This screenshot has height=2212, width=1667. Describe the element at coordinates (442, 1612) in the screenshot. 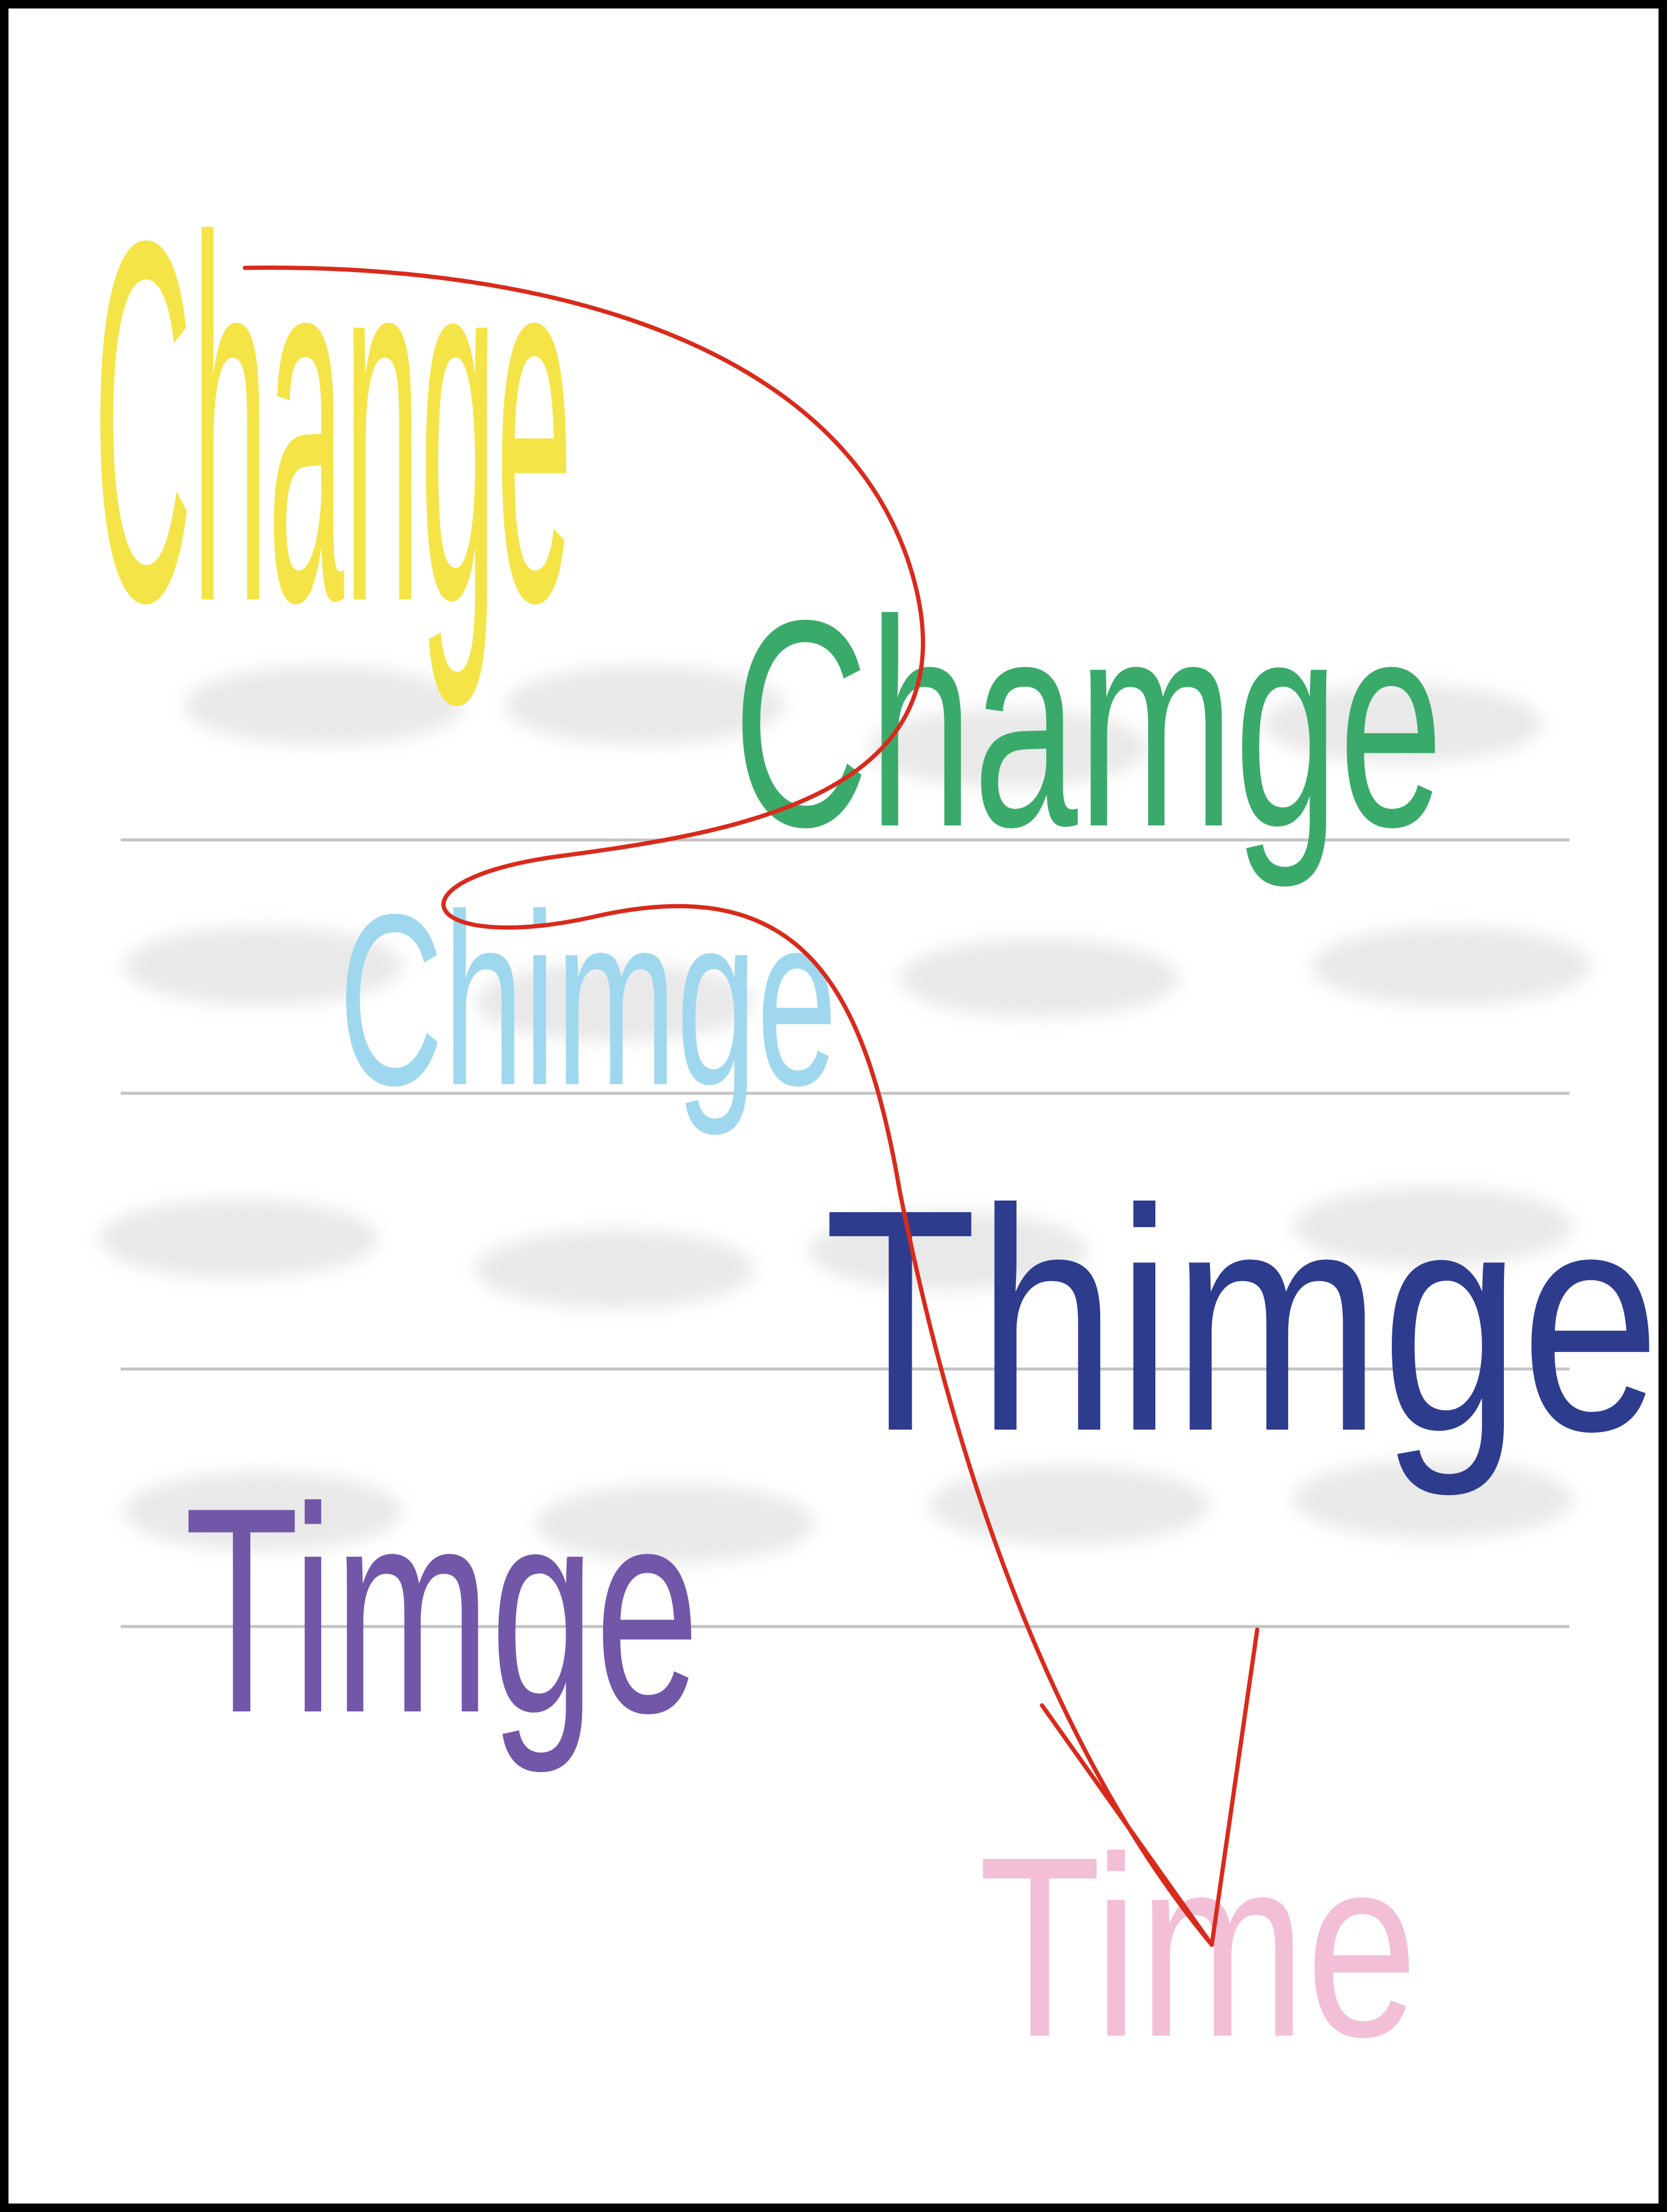

I see `word-timge: Timge` at that location.